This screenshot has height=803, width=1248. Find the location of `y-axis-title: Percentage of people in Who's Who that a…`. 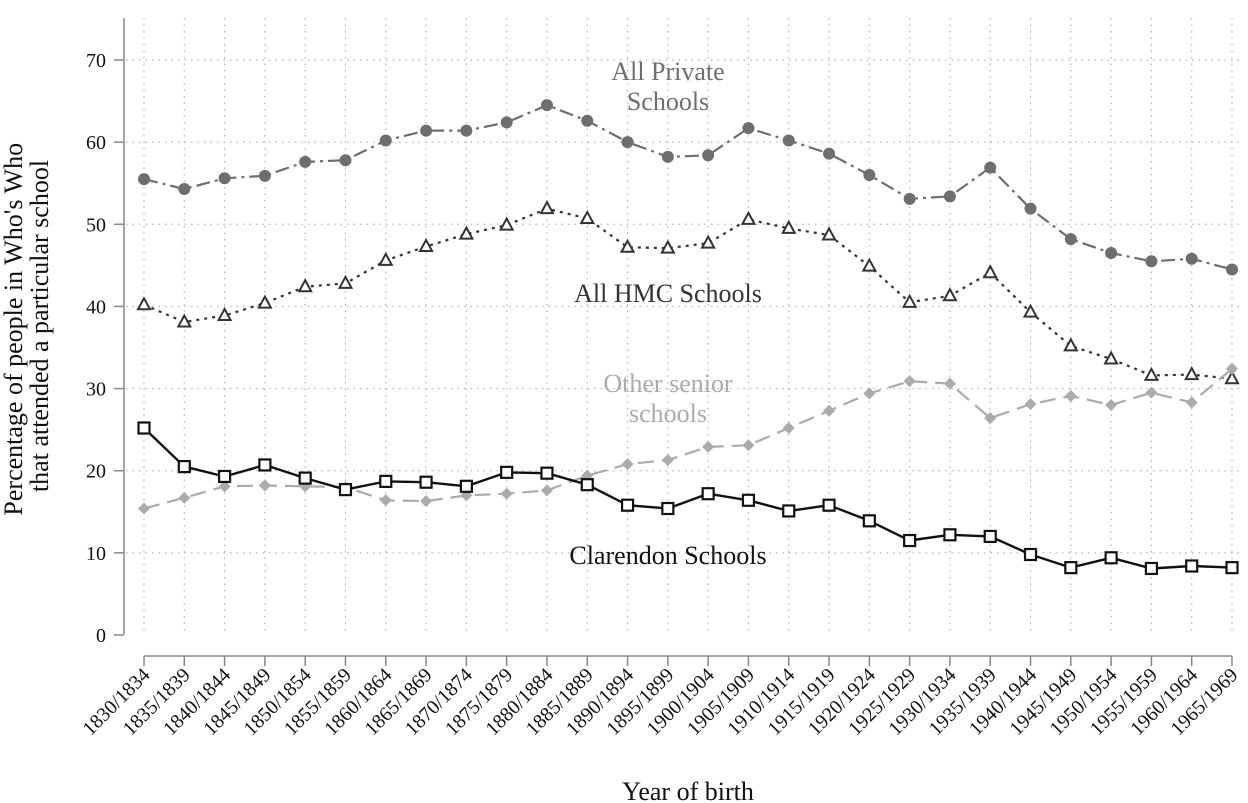

y-axis-title: Percentage of people in Who's Who that a… is located at coordinates (27, 325).